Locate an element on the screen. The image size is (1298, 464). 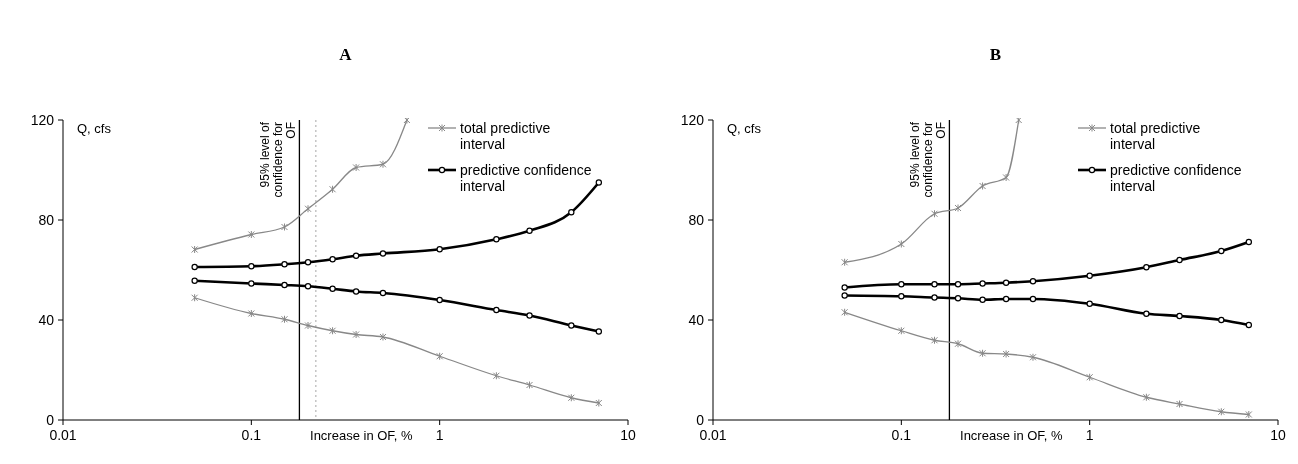
chart-title: A is located at coordinates (346, 54).